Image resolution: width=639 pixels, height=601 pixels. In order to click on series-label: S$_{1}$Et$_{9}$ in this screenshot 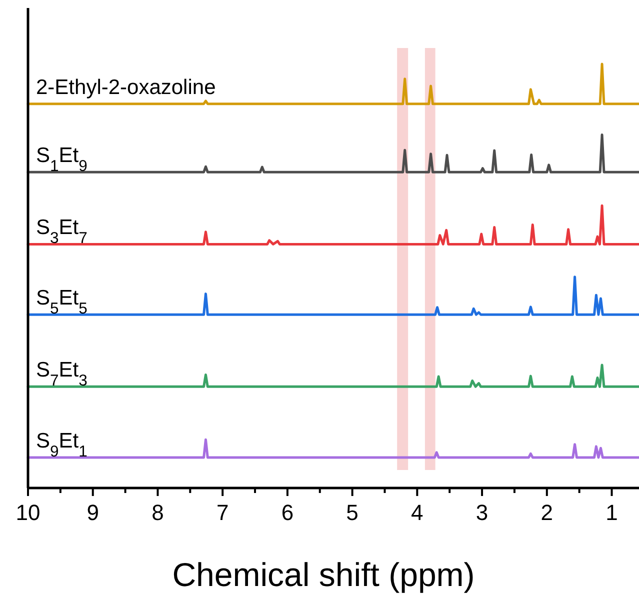, I will do `click(62, 159)`.